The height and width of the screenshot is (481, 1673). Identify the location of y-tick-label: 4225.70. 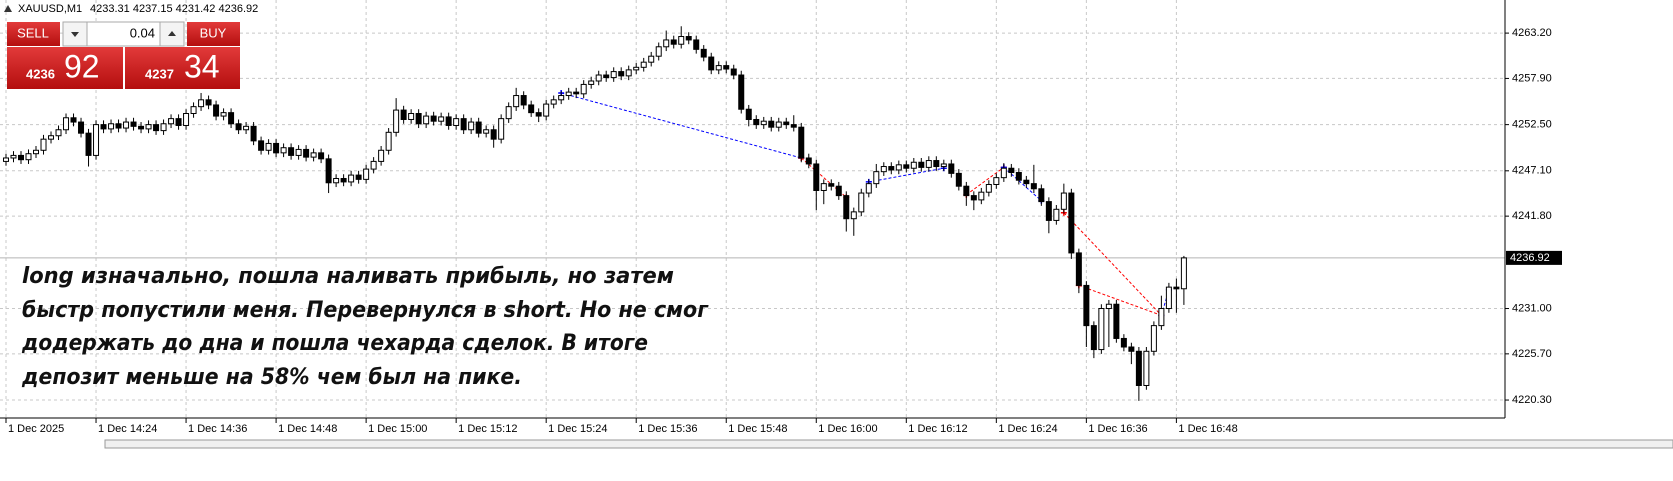
(1532, 354).